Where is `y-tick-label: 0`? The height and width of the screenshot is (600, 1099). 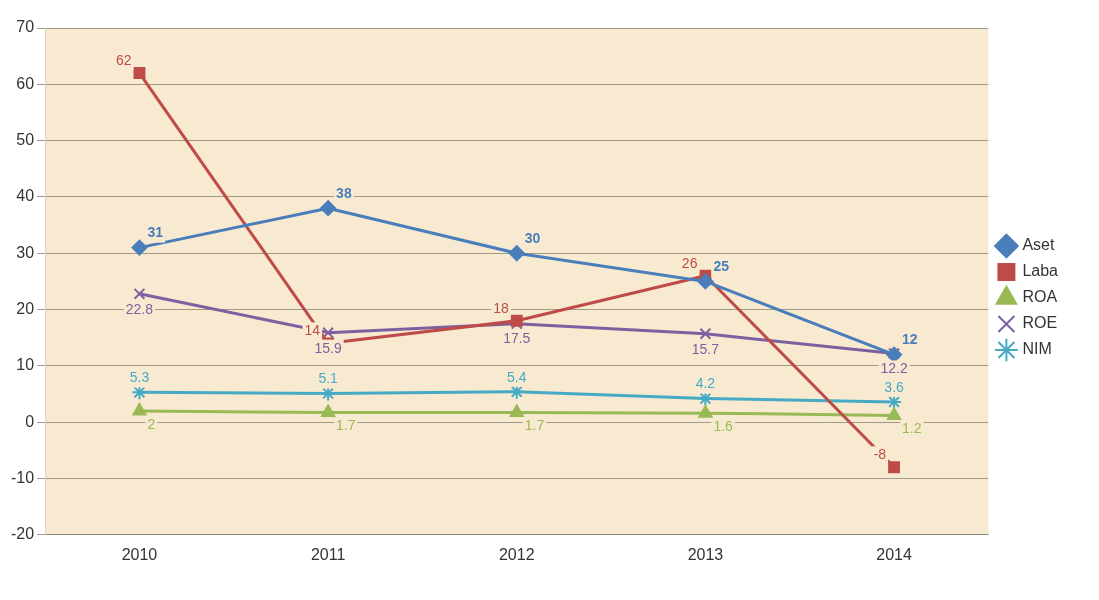 y-tick-label: 0 is located at coordinates (30, 421).